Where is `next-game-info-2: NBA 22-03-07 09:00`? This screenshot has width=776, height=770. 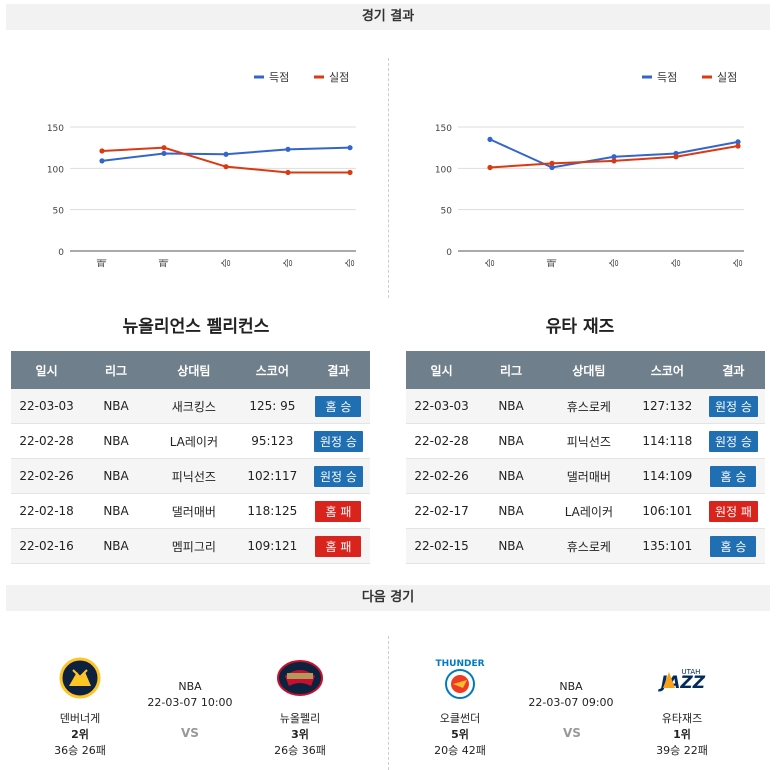
next-game-info-2: NBA 22-03-07 09:00 is located at coordinates (571, 694).